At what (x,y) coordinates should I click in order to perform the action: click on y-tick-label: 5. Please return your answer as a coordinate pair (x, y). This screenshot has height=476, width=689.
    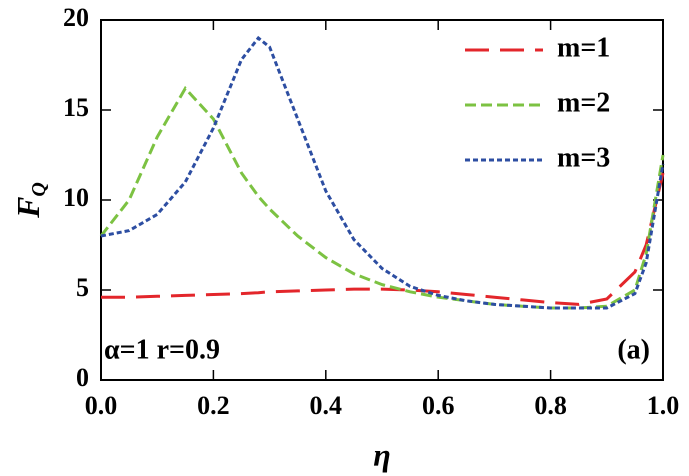
    Looking at the image, I should click on (82, 287).